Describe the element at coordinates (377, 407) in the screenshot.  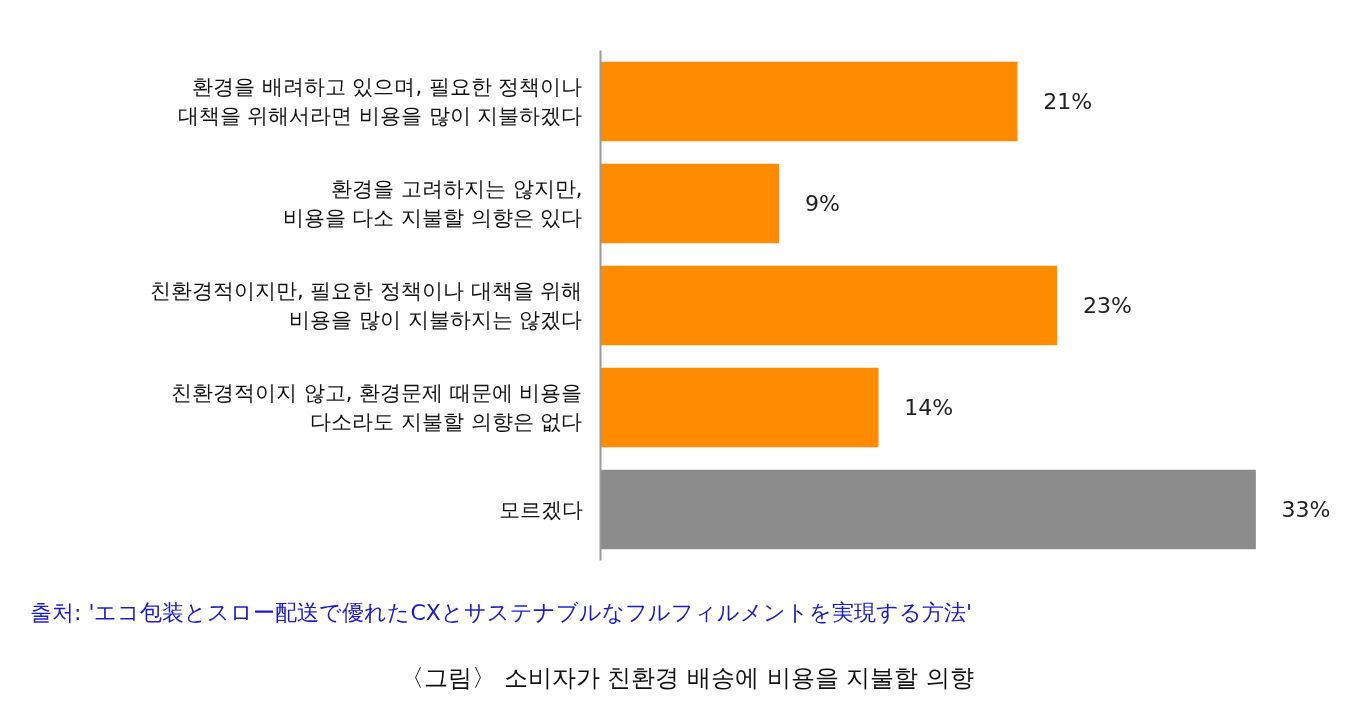
I see `y-tick-label: 친환경적이지 않고, 환경문제 때문에 비용을 다소라도 지불할 의향은 없다` at that location.